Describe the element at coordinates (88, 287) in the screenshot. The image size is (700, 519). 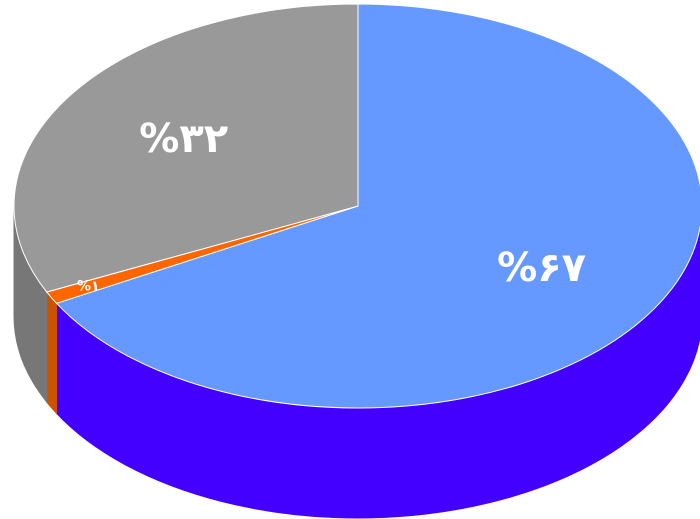
I see `pie-slice-label-1: %۱` at that location.